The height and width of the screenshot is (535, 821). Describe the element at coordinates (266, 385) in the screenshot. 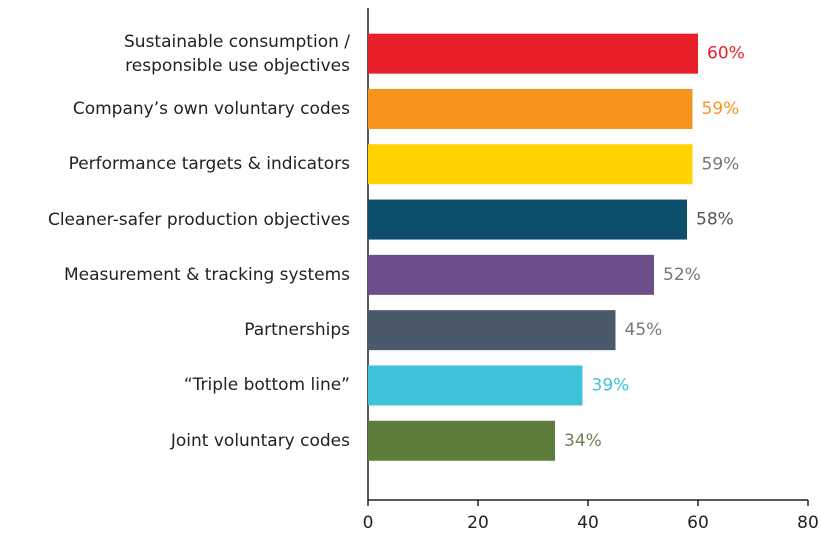

I see `category-label: “Triple bottom line”` at that location.